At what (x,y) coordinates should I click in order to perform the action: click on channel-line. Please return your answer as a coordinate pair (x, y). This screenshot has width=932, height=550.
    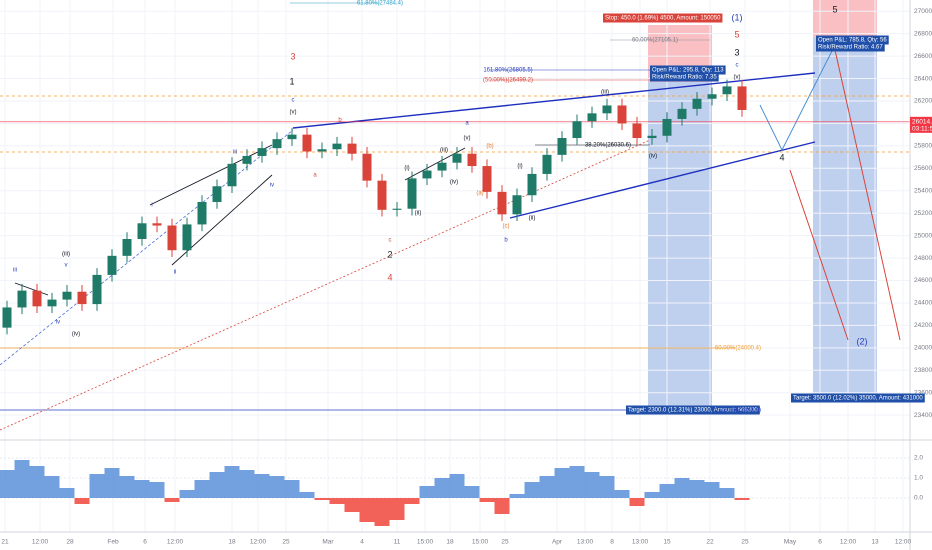
    Looking at the image, I should click on (554, 100).